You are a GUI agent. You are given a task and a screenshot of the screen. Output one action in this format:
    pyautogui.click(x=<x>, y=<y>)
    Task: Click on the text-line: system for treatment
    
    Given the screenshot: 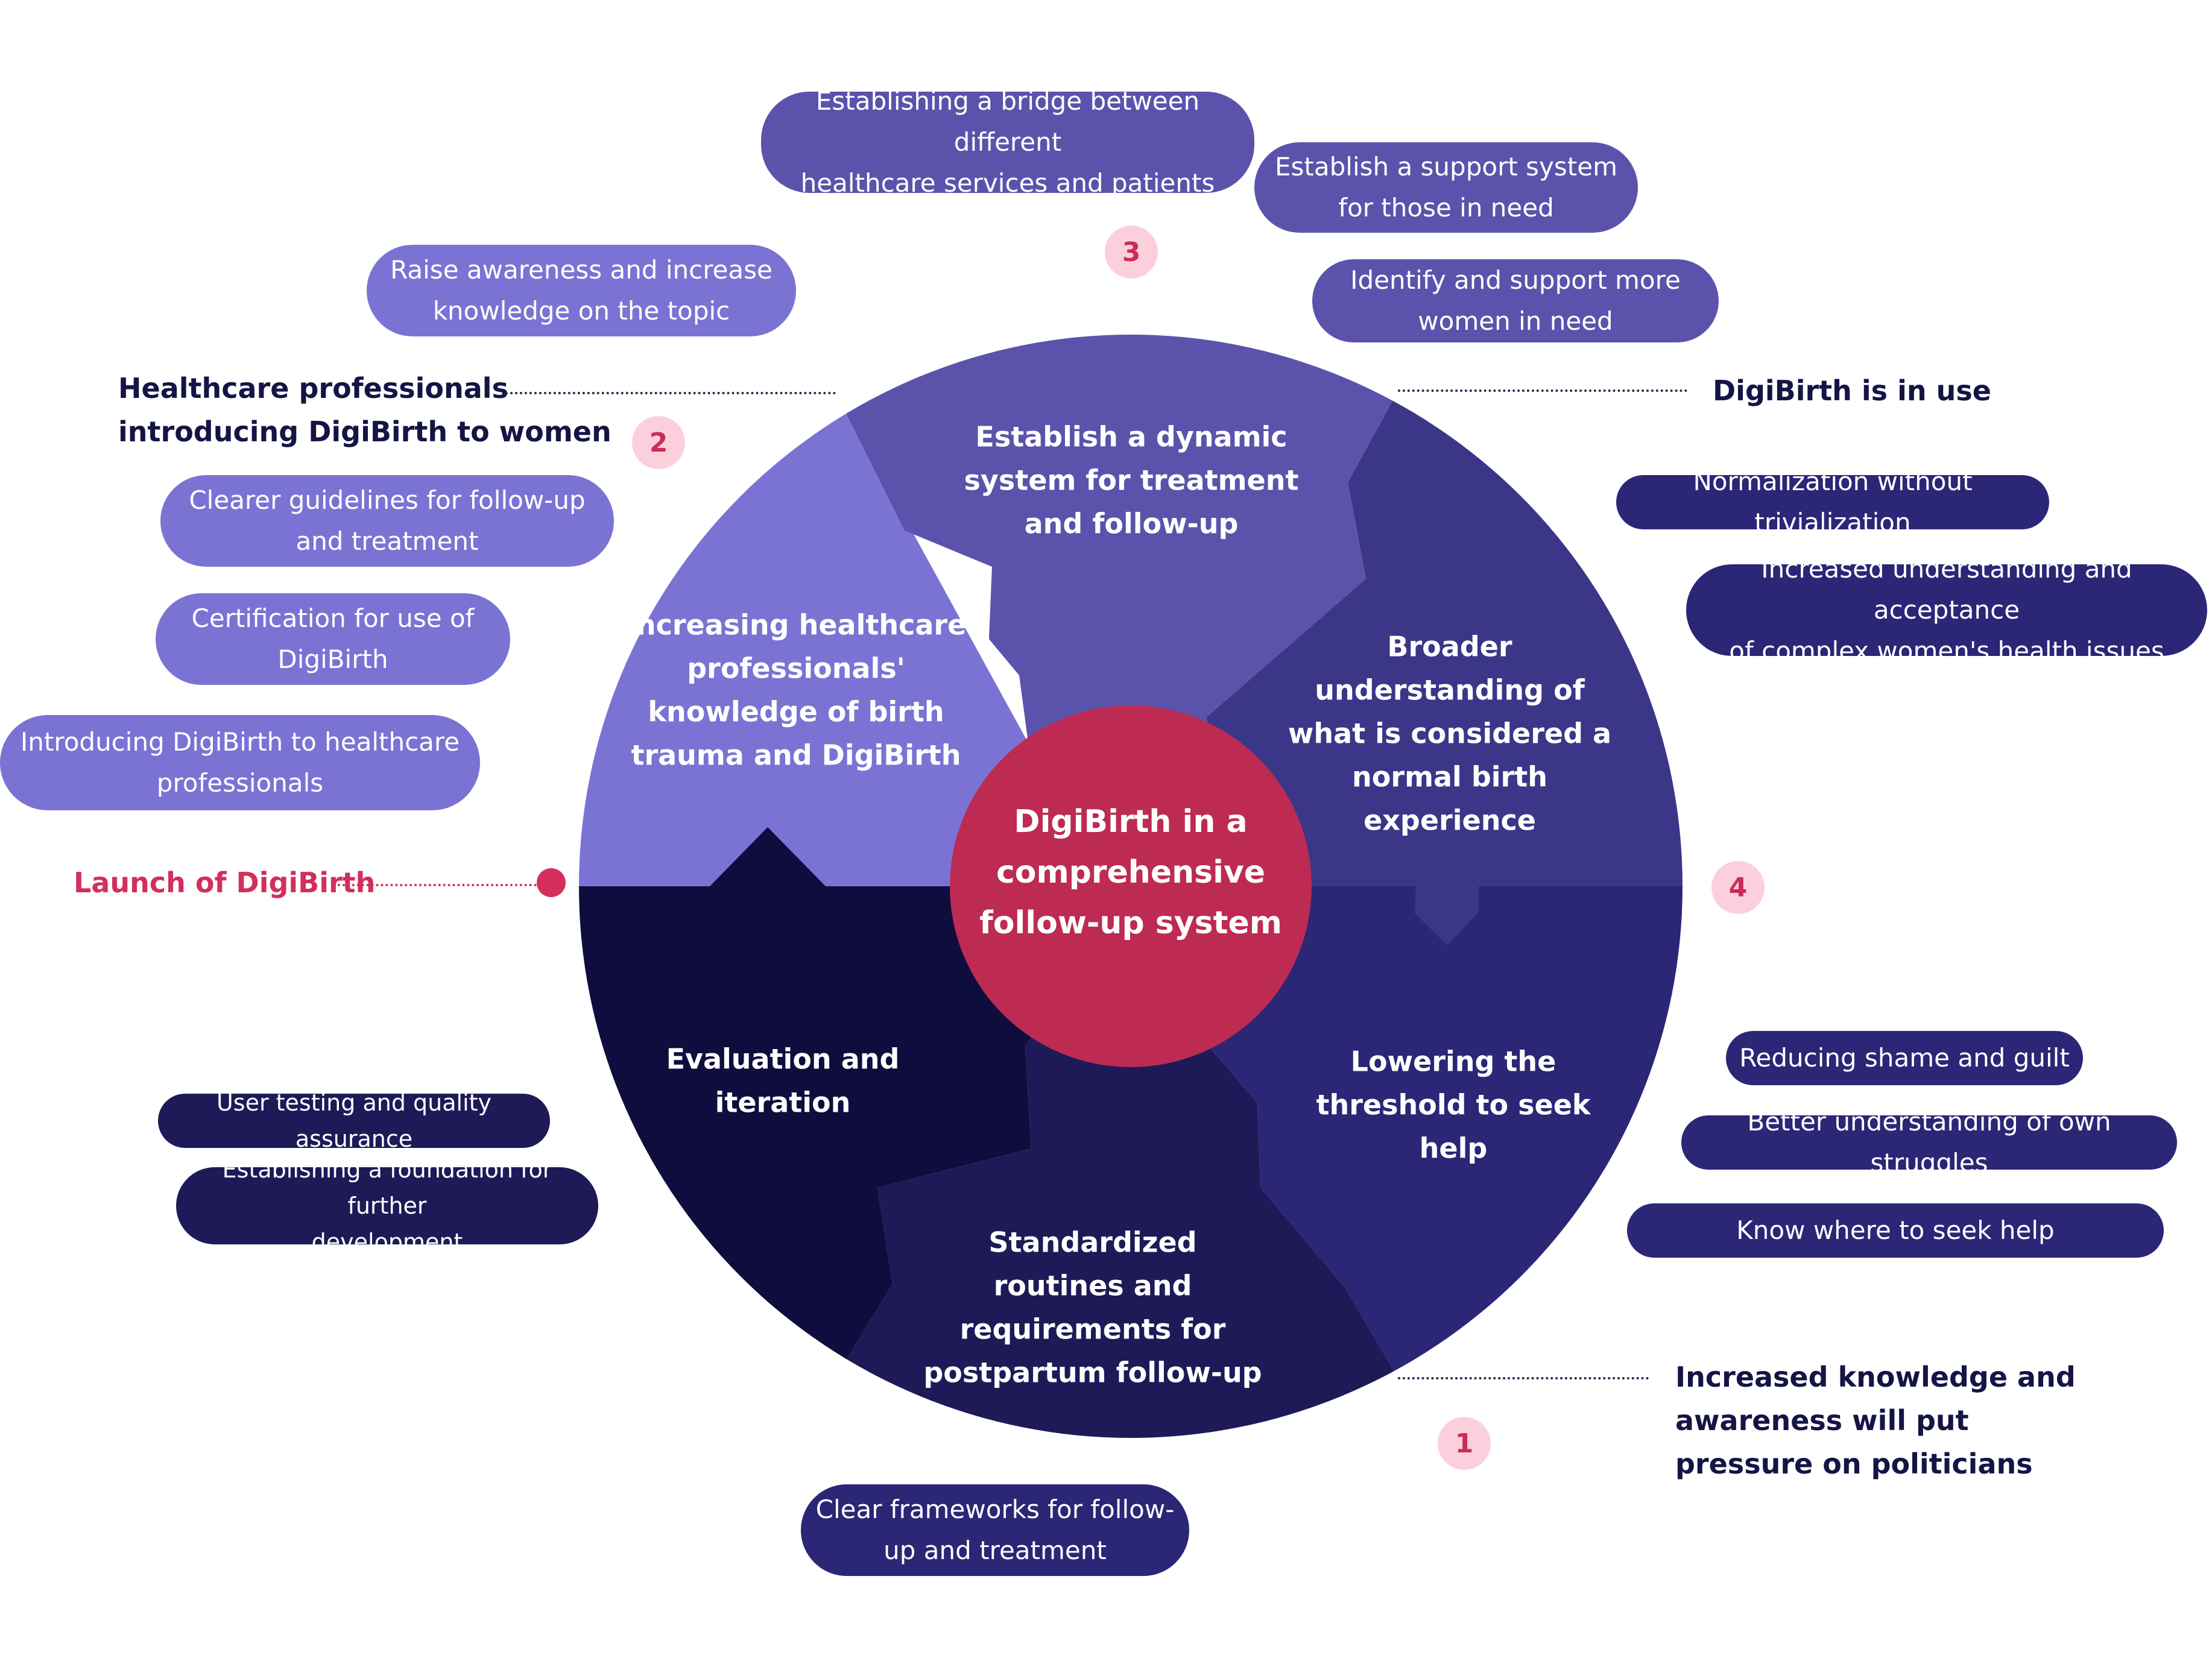 What is the action you would take?
    pyautogui.click(x=1131, y=480)
    